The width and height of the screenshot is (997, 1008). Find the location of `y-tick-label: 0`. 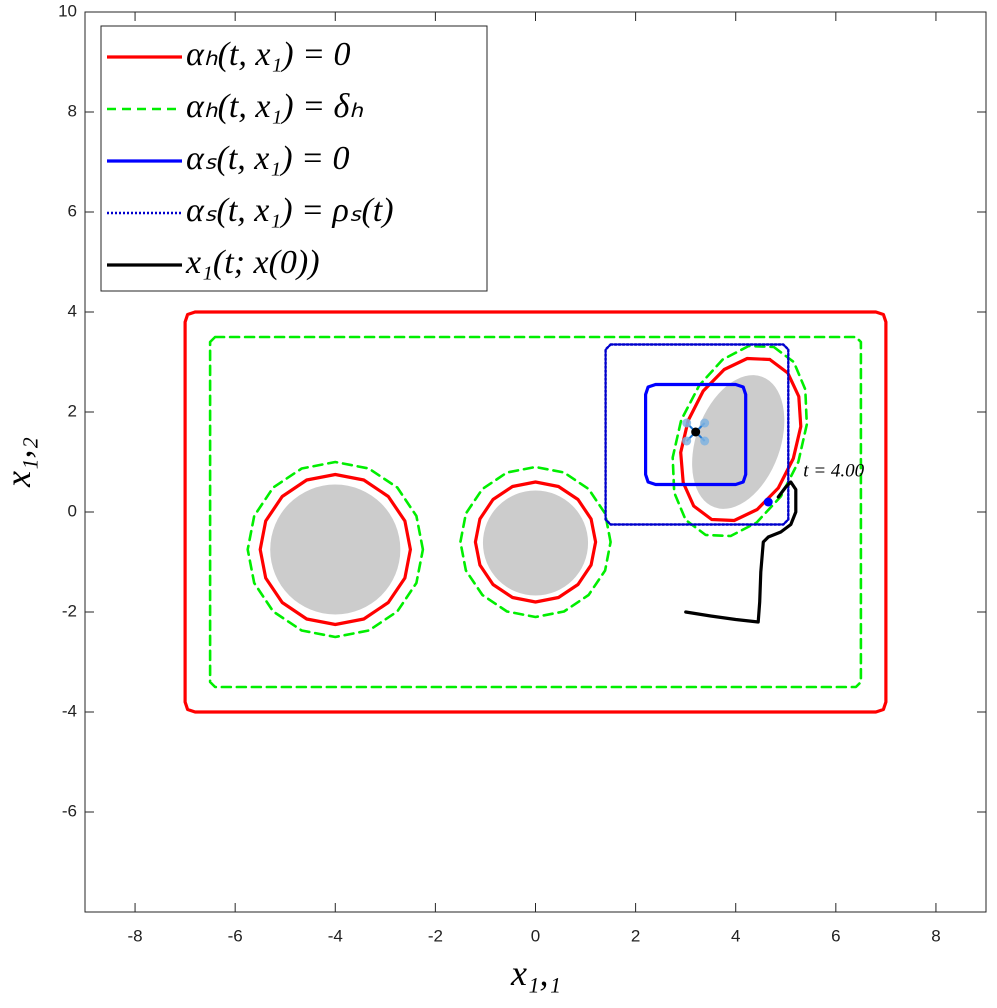

y-tick-label: 0 is located at coordinates (72, 510).